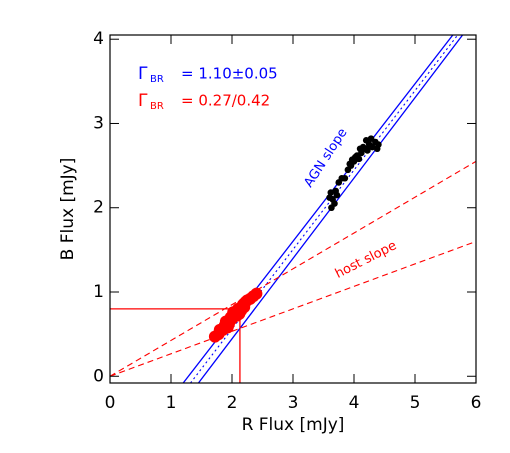  What do you see at coordinates (171, 403) in the screenshot?
I see `x-tick-label: 1` at bounding box center [171, 403].